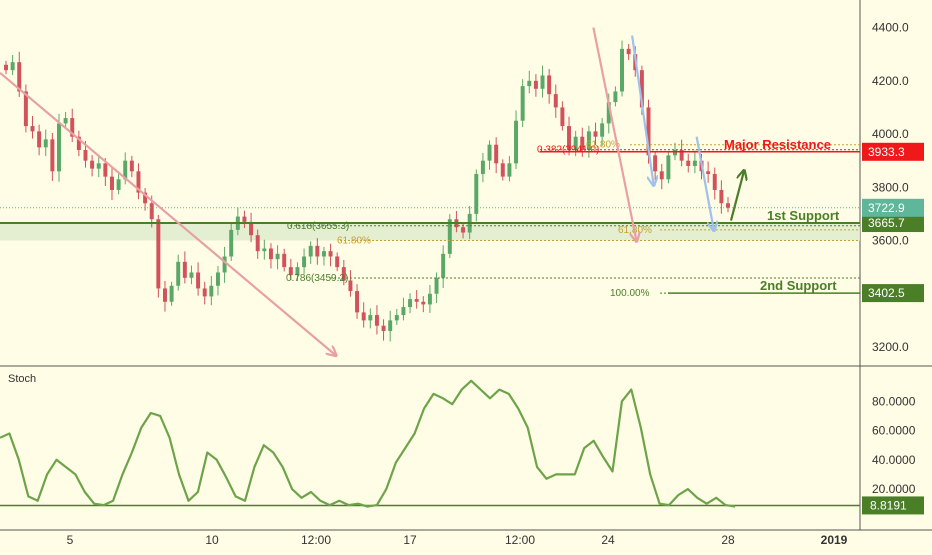 This screenshot has width=932, height=555. What do you see at coordinates (798, 285) in the screenshot?
I see `level-label: 2nd Support` at bounding box center [798, 285].